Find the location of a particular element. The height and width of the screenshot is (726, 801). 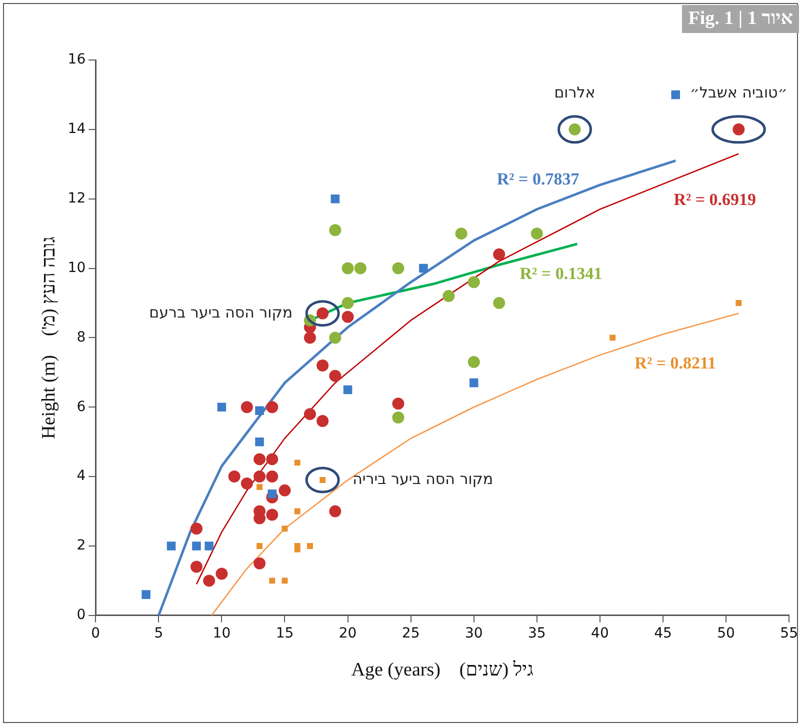

y-tick-label: 0 is located at coordinates (81, 615).